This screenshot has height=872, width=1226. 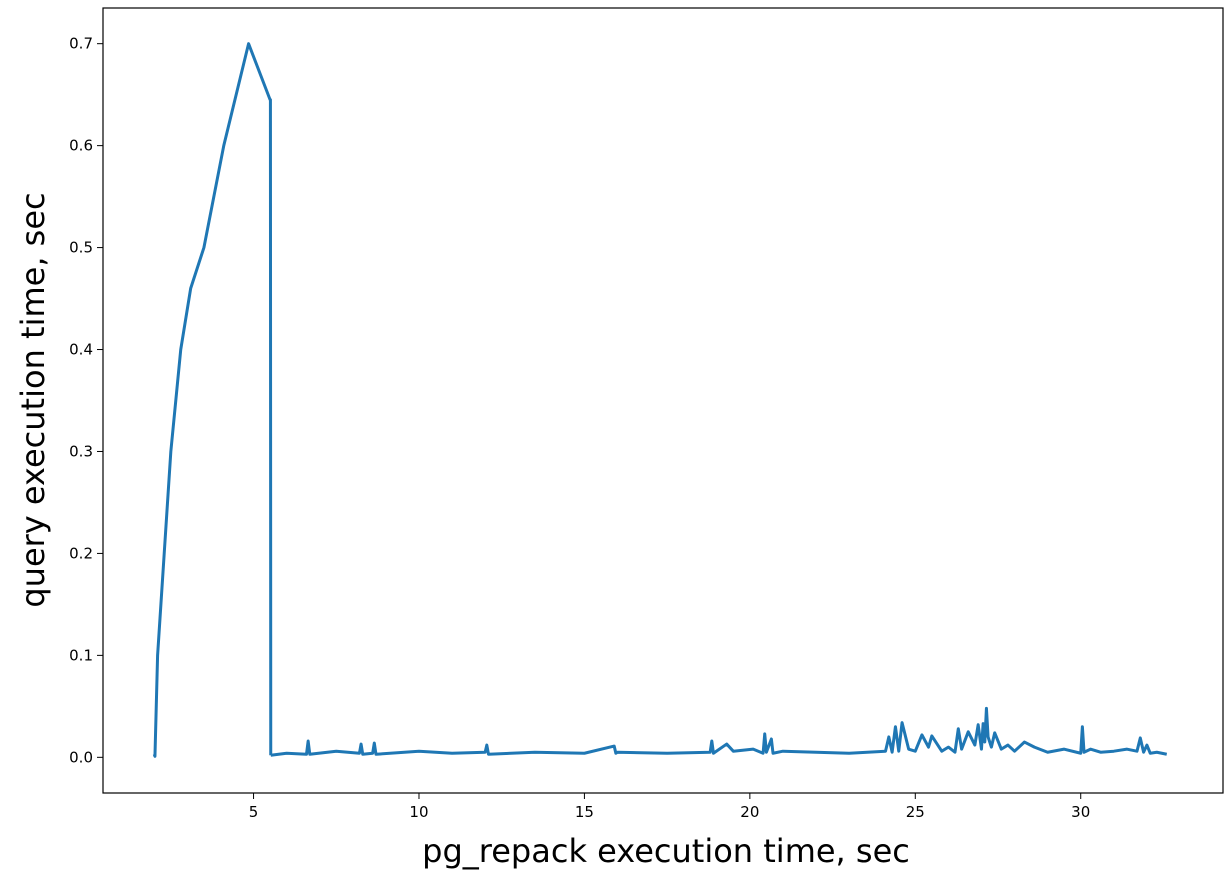 What do you see at coordinates (81, 655) in the screenshot?
I see `y-tick-label: 0.1` at bounding box center [81, 655].